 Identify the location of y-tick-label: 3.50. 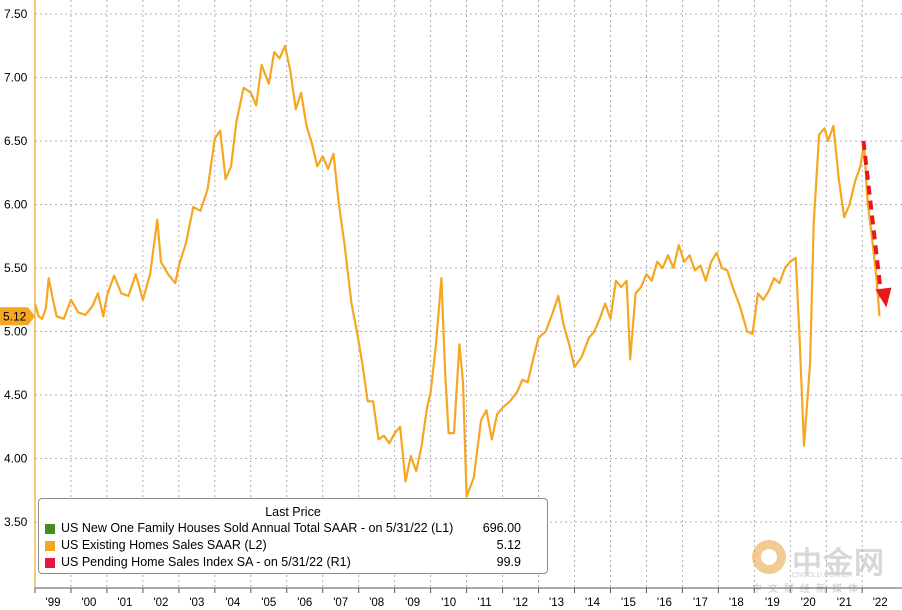
(16, 522).